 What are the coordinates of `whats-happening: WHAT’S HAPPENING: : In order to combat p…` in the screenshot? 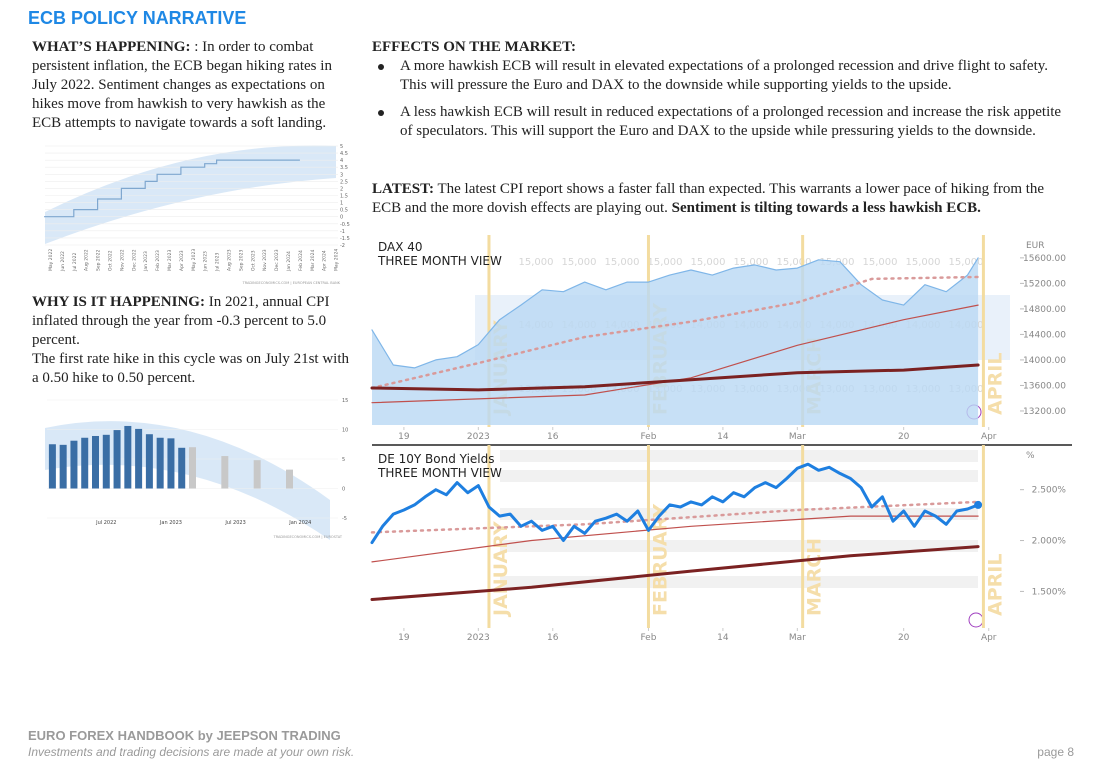 It's located at (193, 85).